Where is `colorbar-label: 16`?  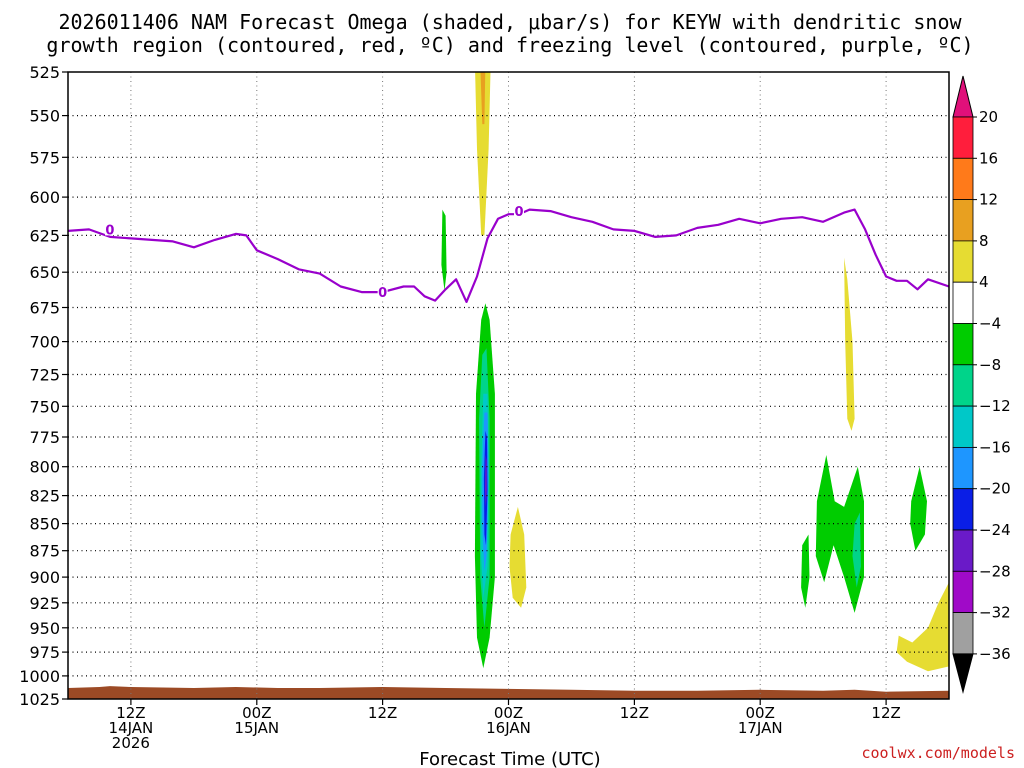
colorbar-label: 16 is located at coordinates (988, 158).